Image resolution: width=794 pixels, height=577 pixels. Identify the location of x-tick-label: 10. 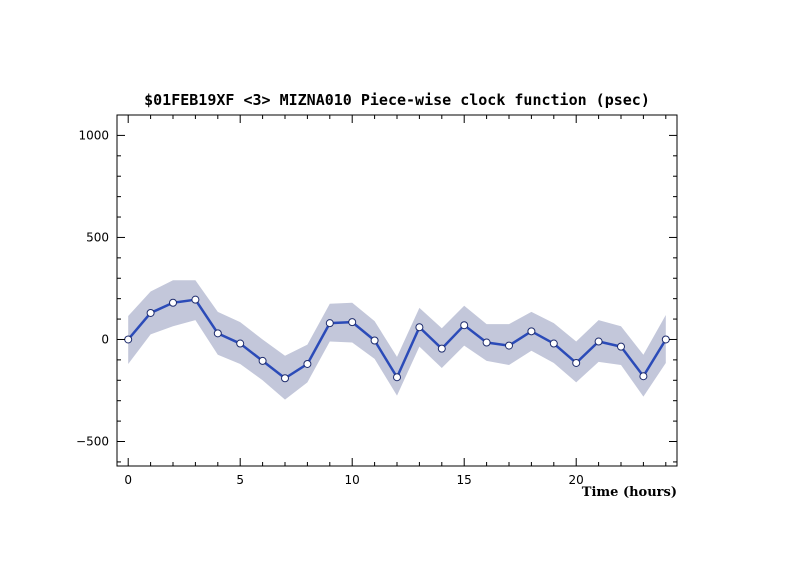
(352, 480).